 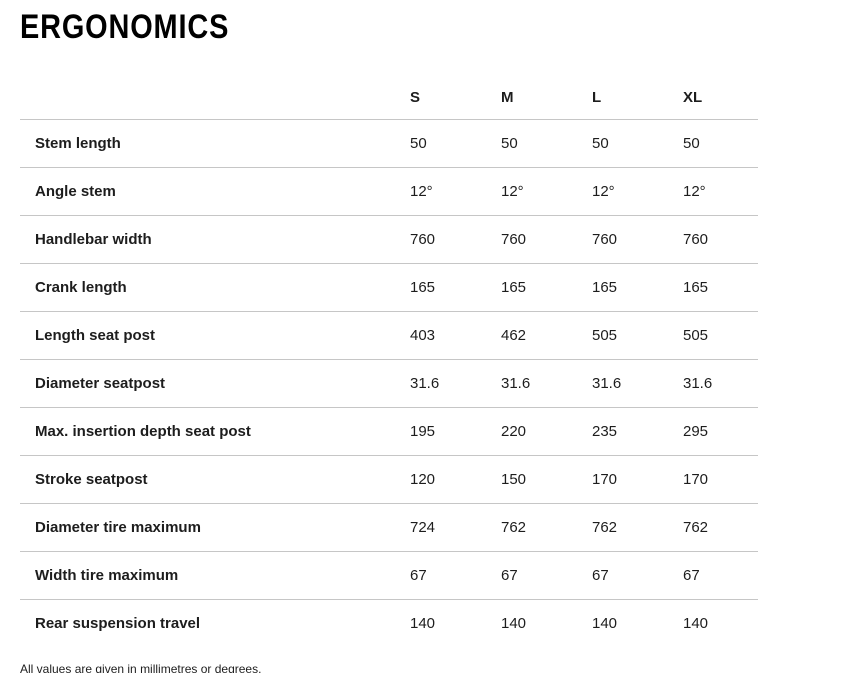 What do you see at coordinates (516, 383) in the screenshot?
I see `spec-value-m: 31.6` at bounding box center [516, 383].